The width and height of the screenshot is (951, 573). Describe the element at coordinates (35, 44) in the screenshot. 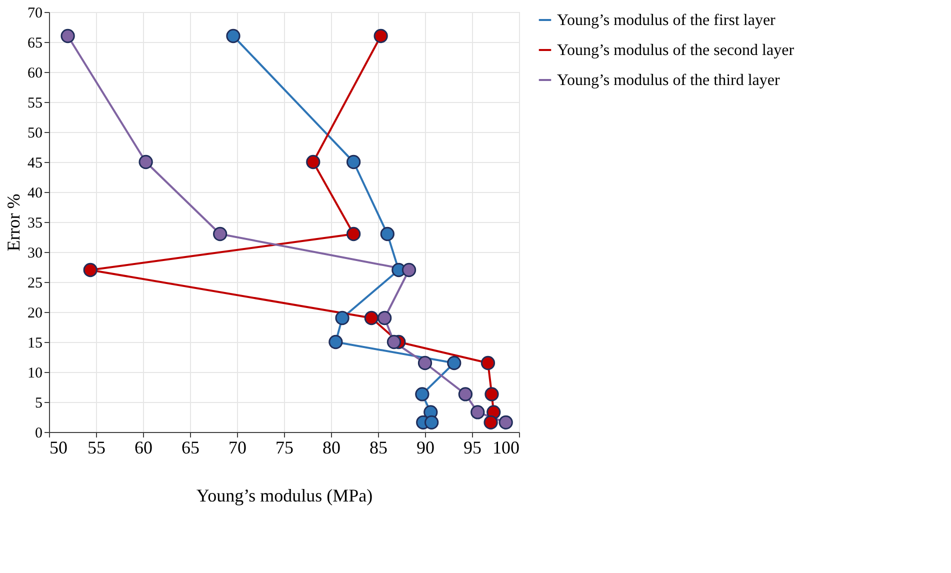

I see `y-tick-label: 65` at that location.